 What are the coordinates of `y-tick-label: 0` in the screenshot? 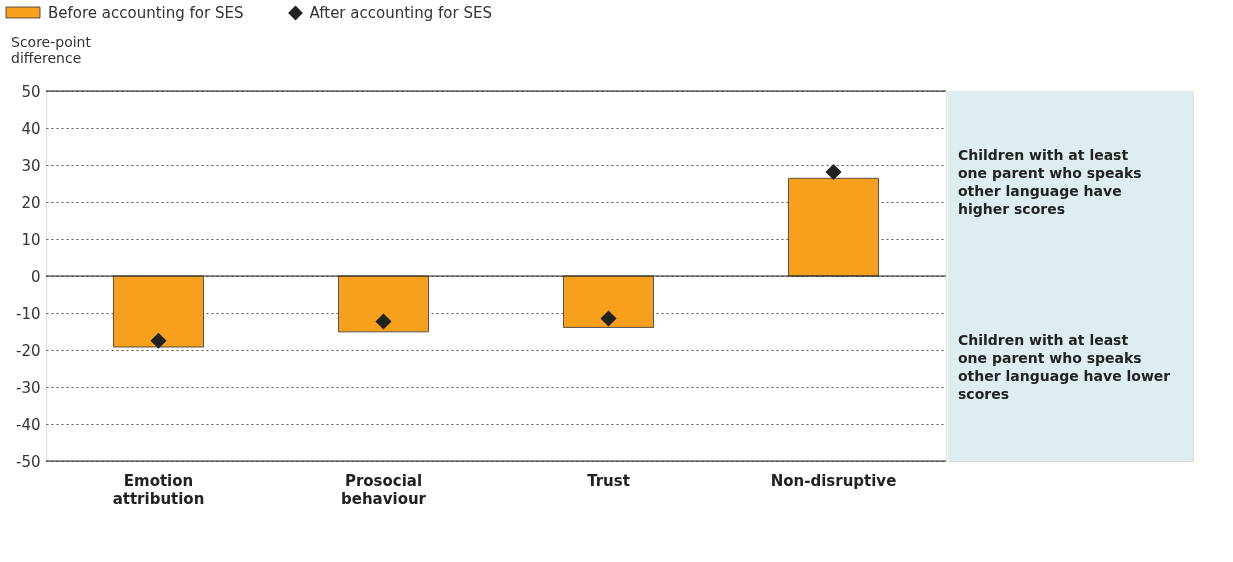 It's located at (35, 276).